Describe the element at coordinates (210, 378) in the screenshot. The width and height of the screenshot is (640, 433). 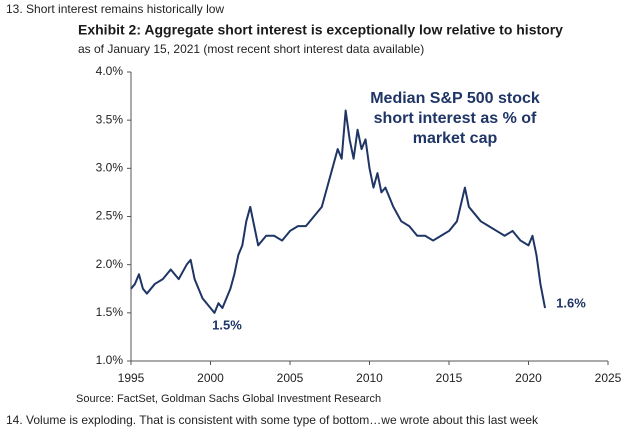
I see `x-tick-label: 2000` at that location.